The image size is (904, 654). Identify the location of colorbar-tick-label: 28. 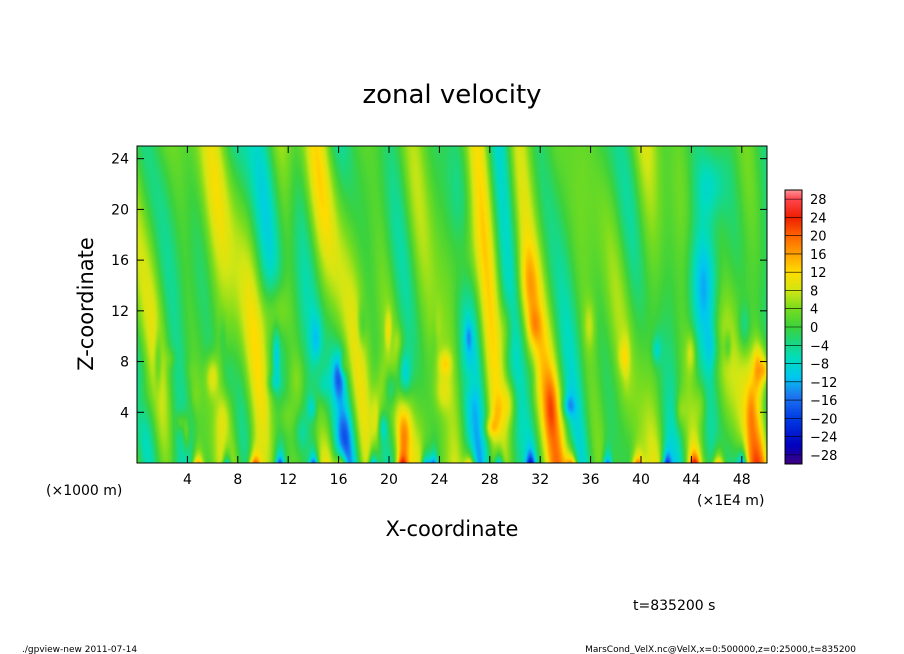
(818, 200).